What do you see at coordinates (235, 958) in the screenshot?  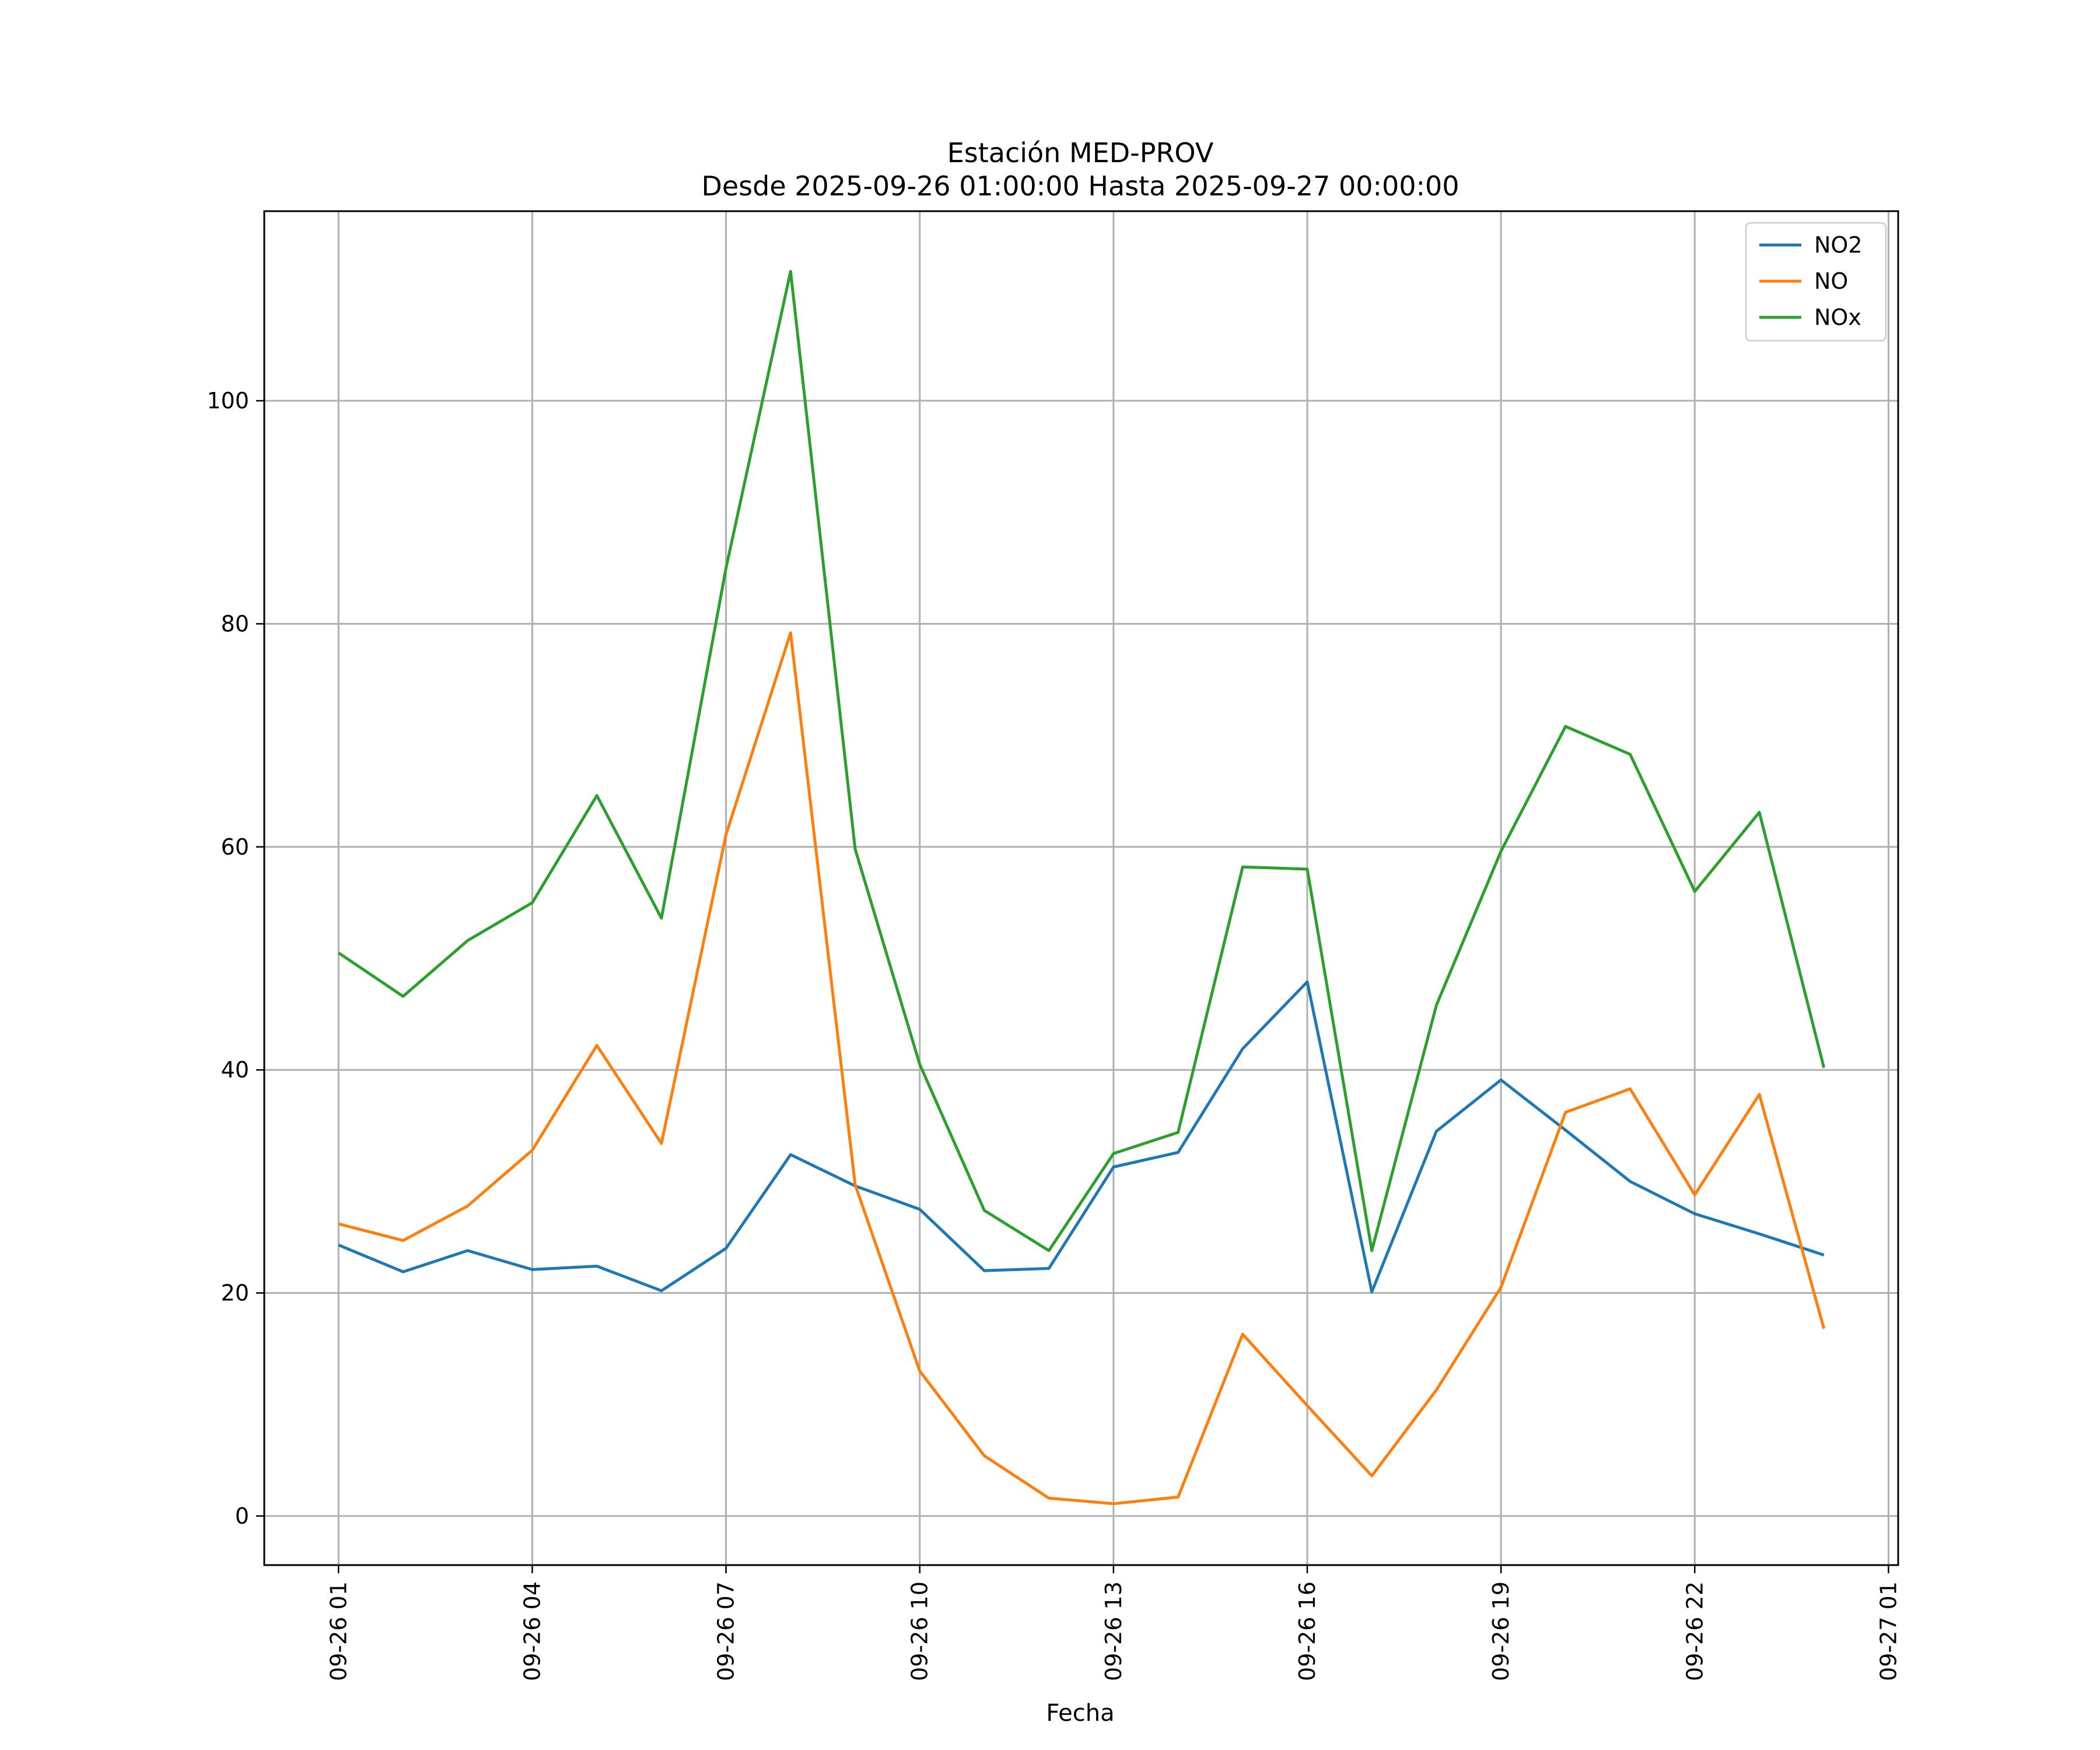 I see `y-axis: 0 20 40 60 80 100` at bounding box center [235, 958].